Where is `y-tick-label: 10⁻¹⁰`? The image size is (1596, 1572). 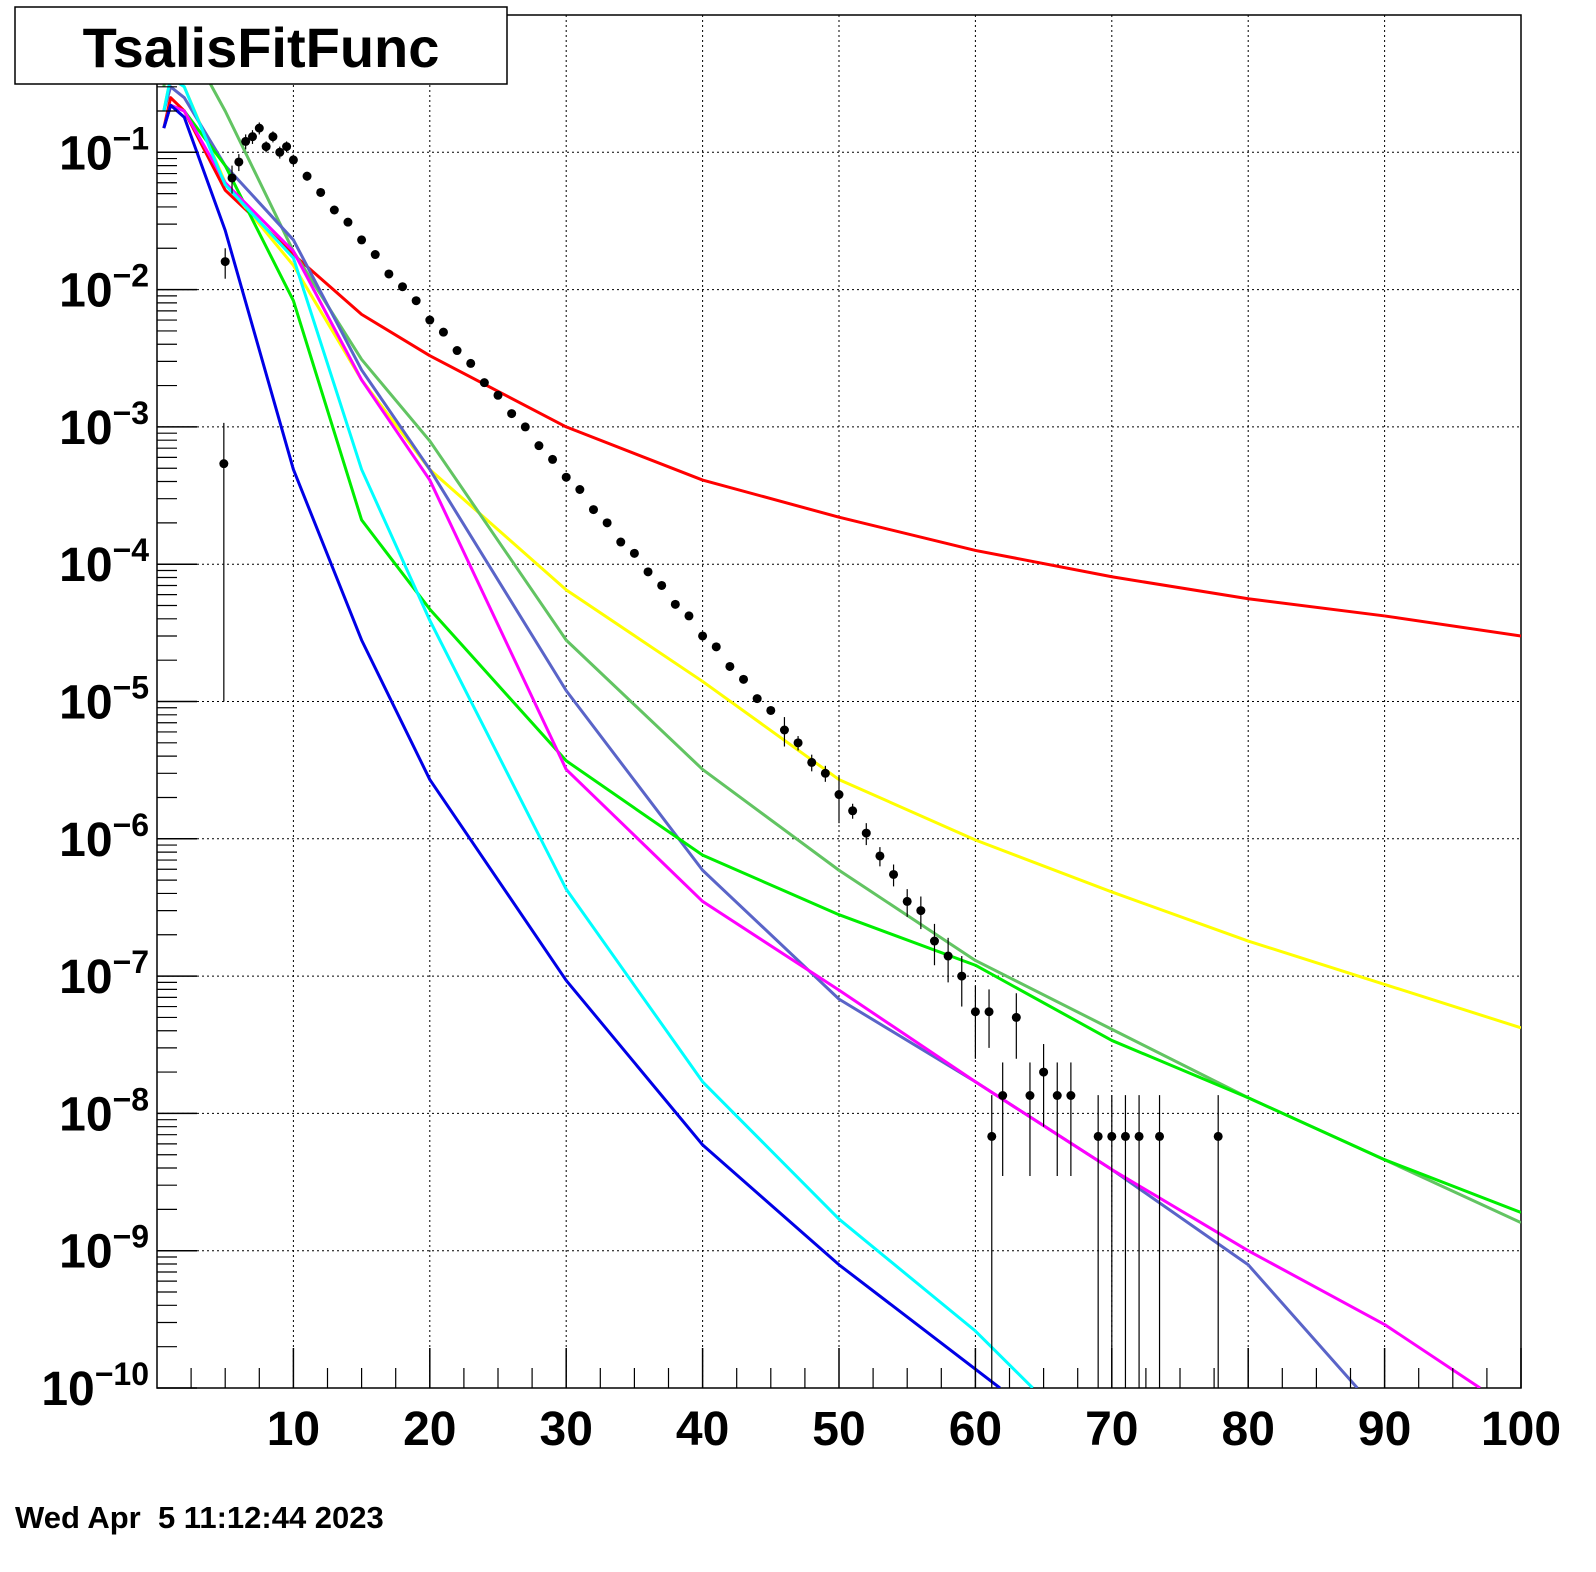
y-tick-label: 10⁻¹⁰ is located at coordinates (95, 1386).